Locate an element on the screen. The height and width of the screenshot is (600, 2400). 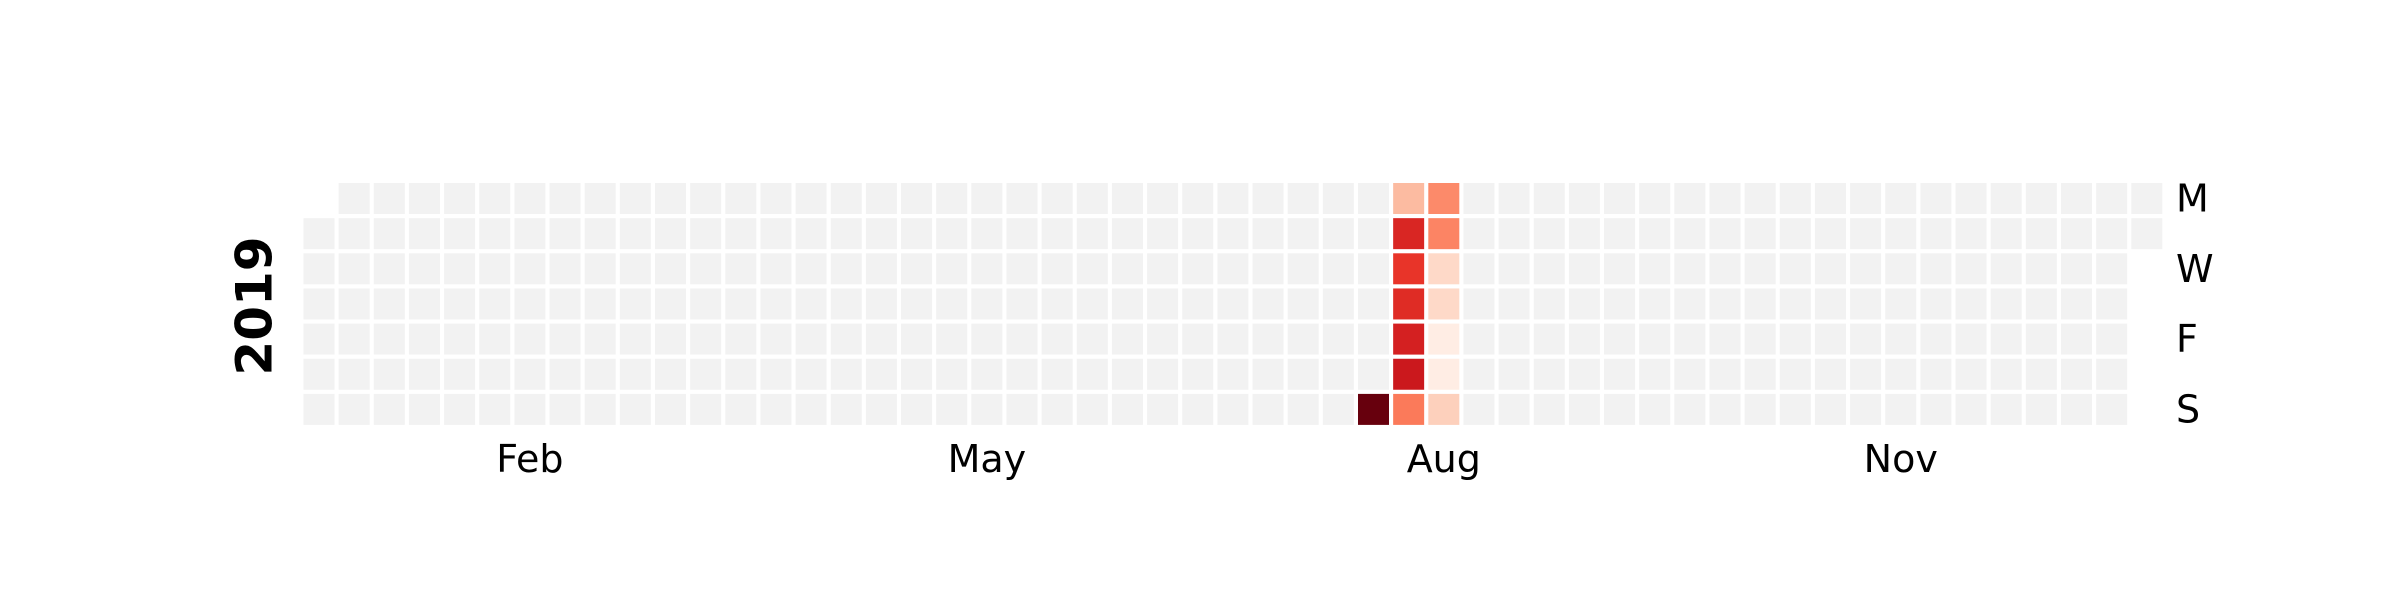
day-label: F is located at coordinates (2187, 339).